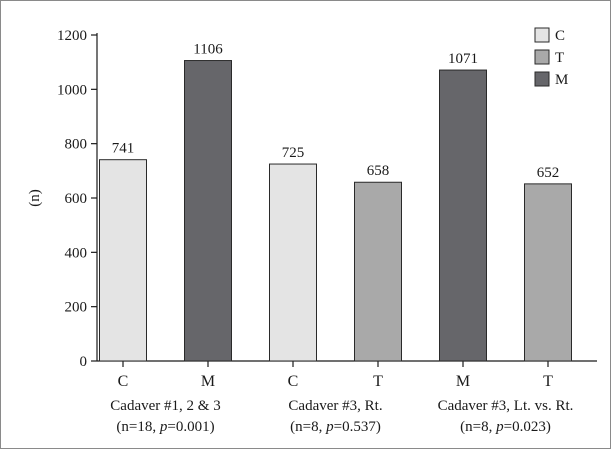 The width and height of the screenshot is (611, 453). I want to click on legend-swatch-t, so click(542, 57).